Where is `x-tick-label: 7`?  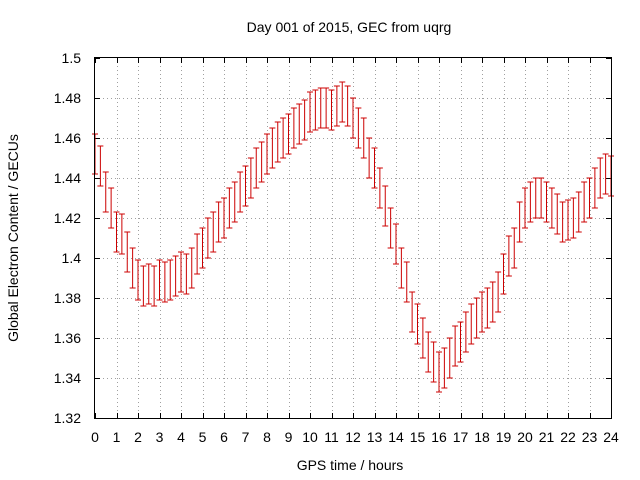 x-tick-label: 7 is located at coordinates (246, 437).